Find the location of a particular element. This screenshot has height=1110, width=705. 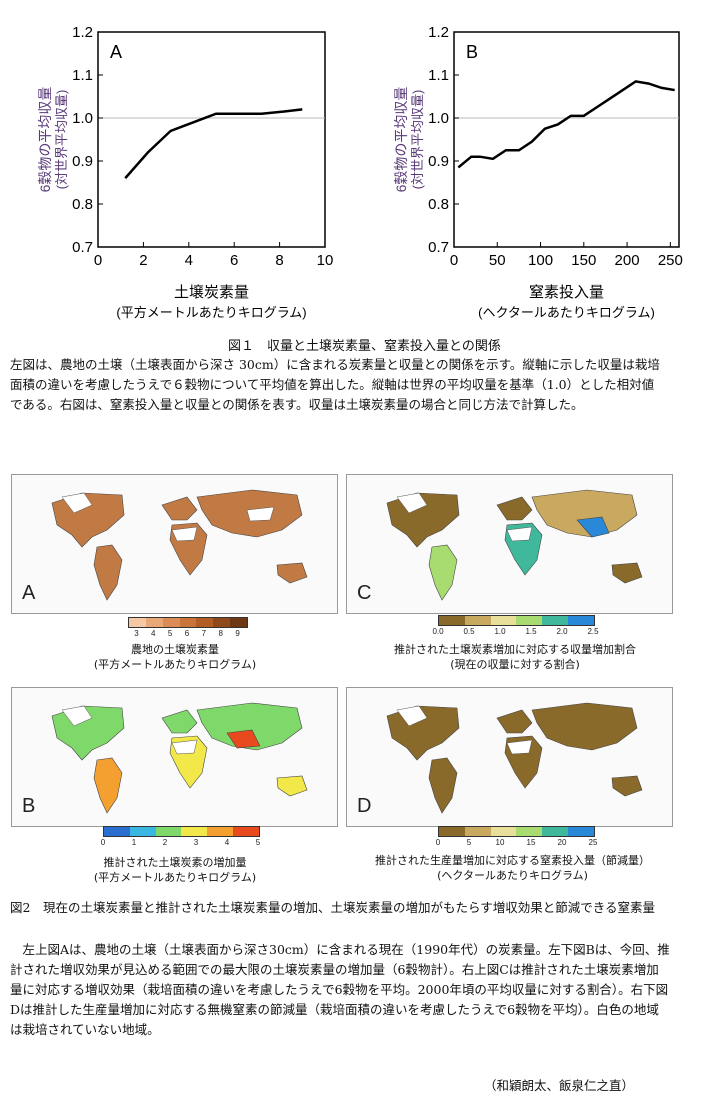

map-d-letter: D is located at coordinates (364, 806).